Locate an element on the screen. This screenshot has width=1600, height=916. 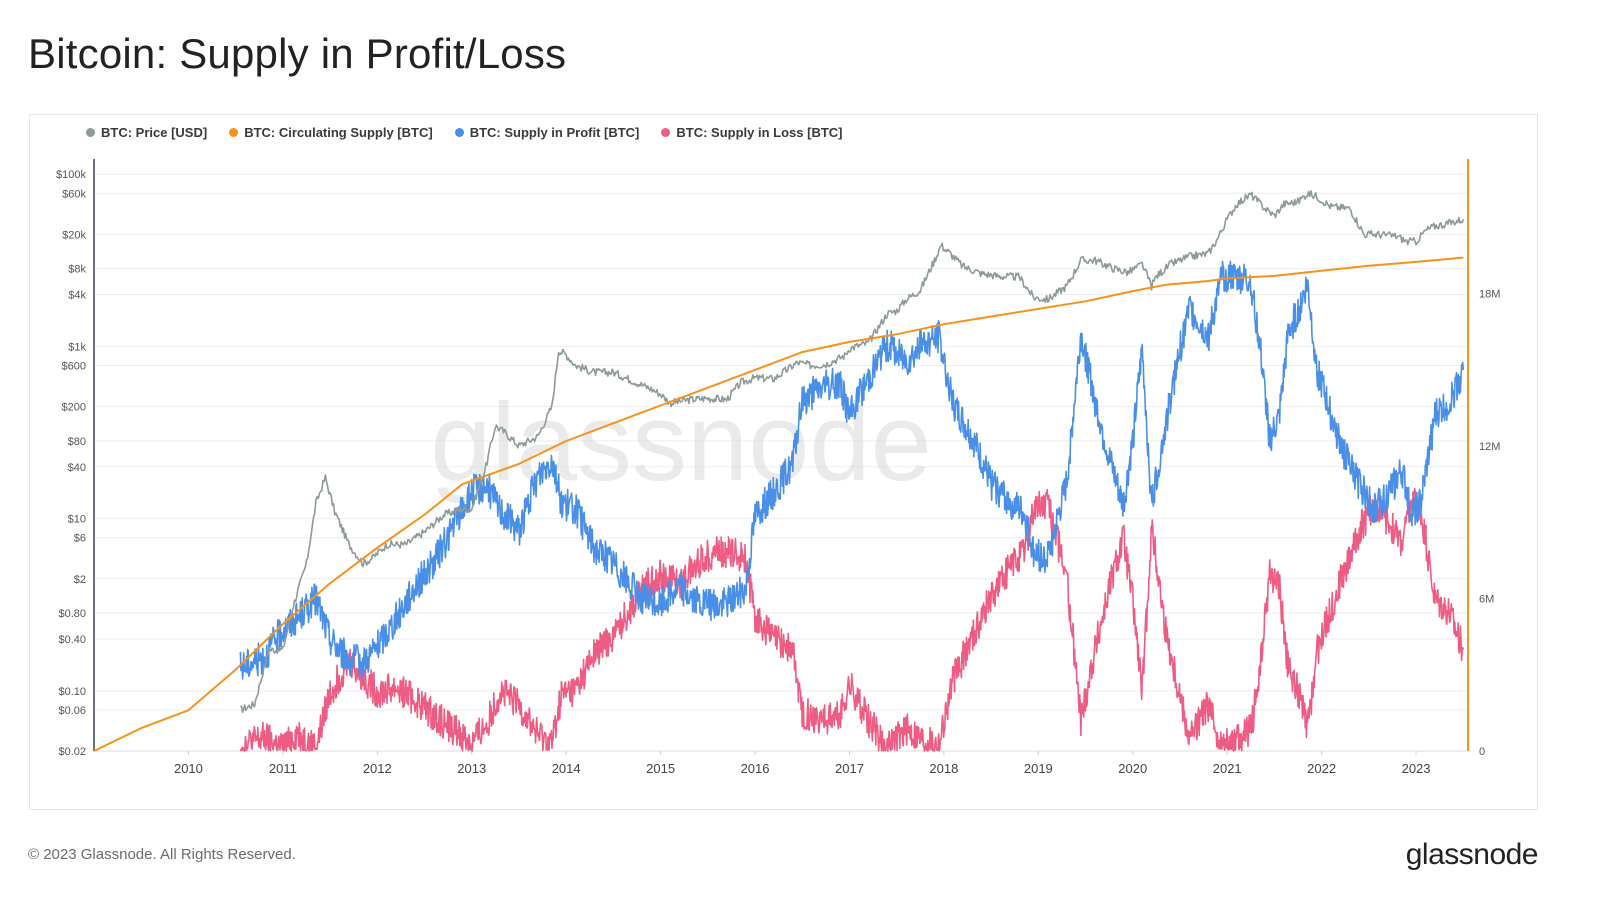
right-tick-label-3: 0 is located at coordinates (1482, 752).